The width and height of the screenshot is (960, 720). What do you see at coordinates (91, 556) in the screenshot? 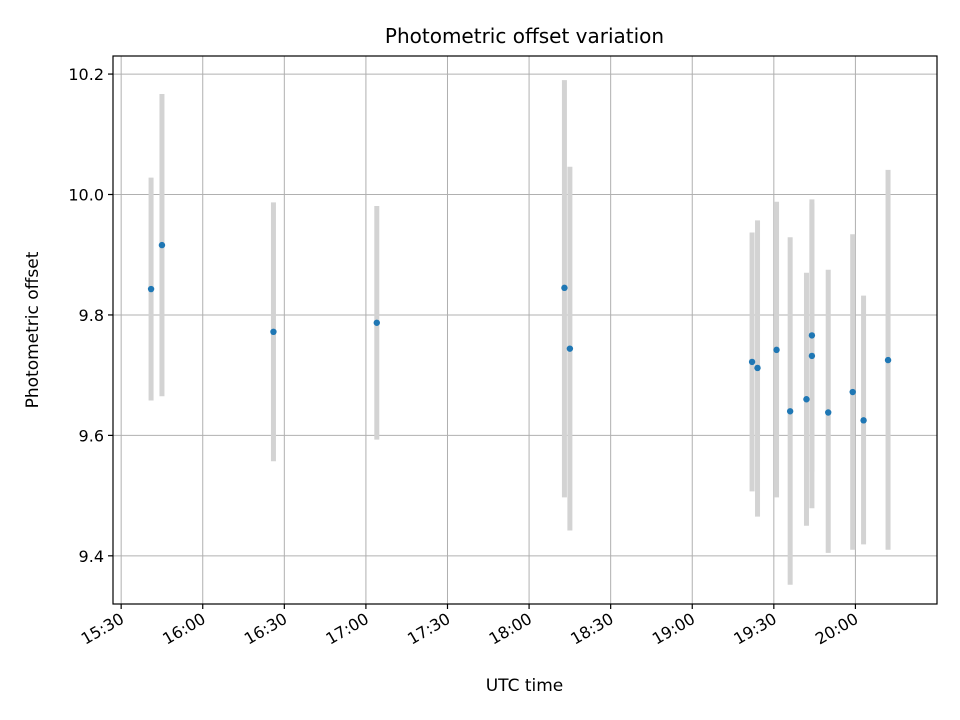
I see `y-tick-label: 9.4` at bounding box center [91, 556].